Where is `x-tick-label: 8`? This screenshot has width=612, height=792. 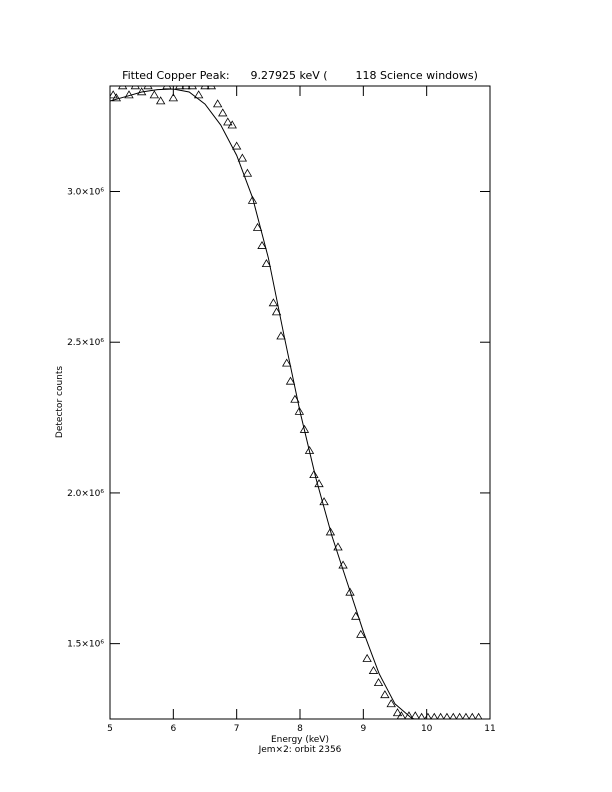 x-tick-label: 8 is located at coordinates (300, 729).